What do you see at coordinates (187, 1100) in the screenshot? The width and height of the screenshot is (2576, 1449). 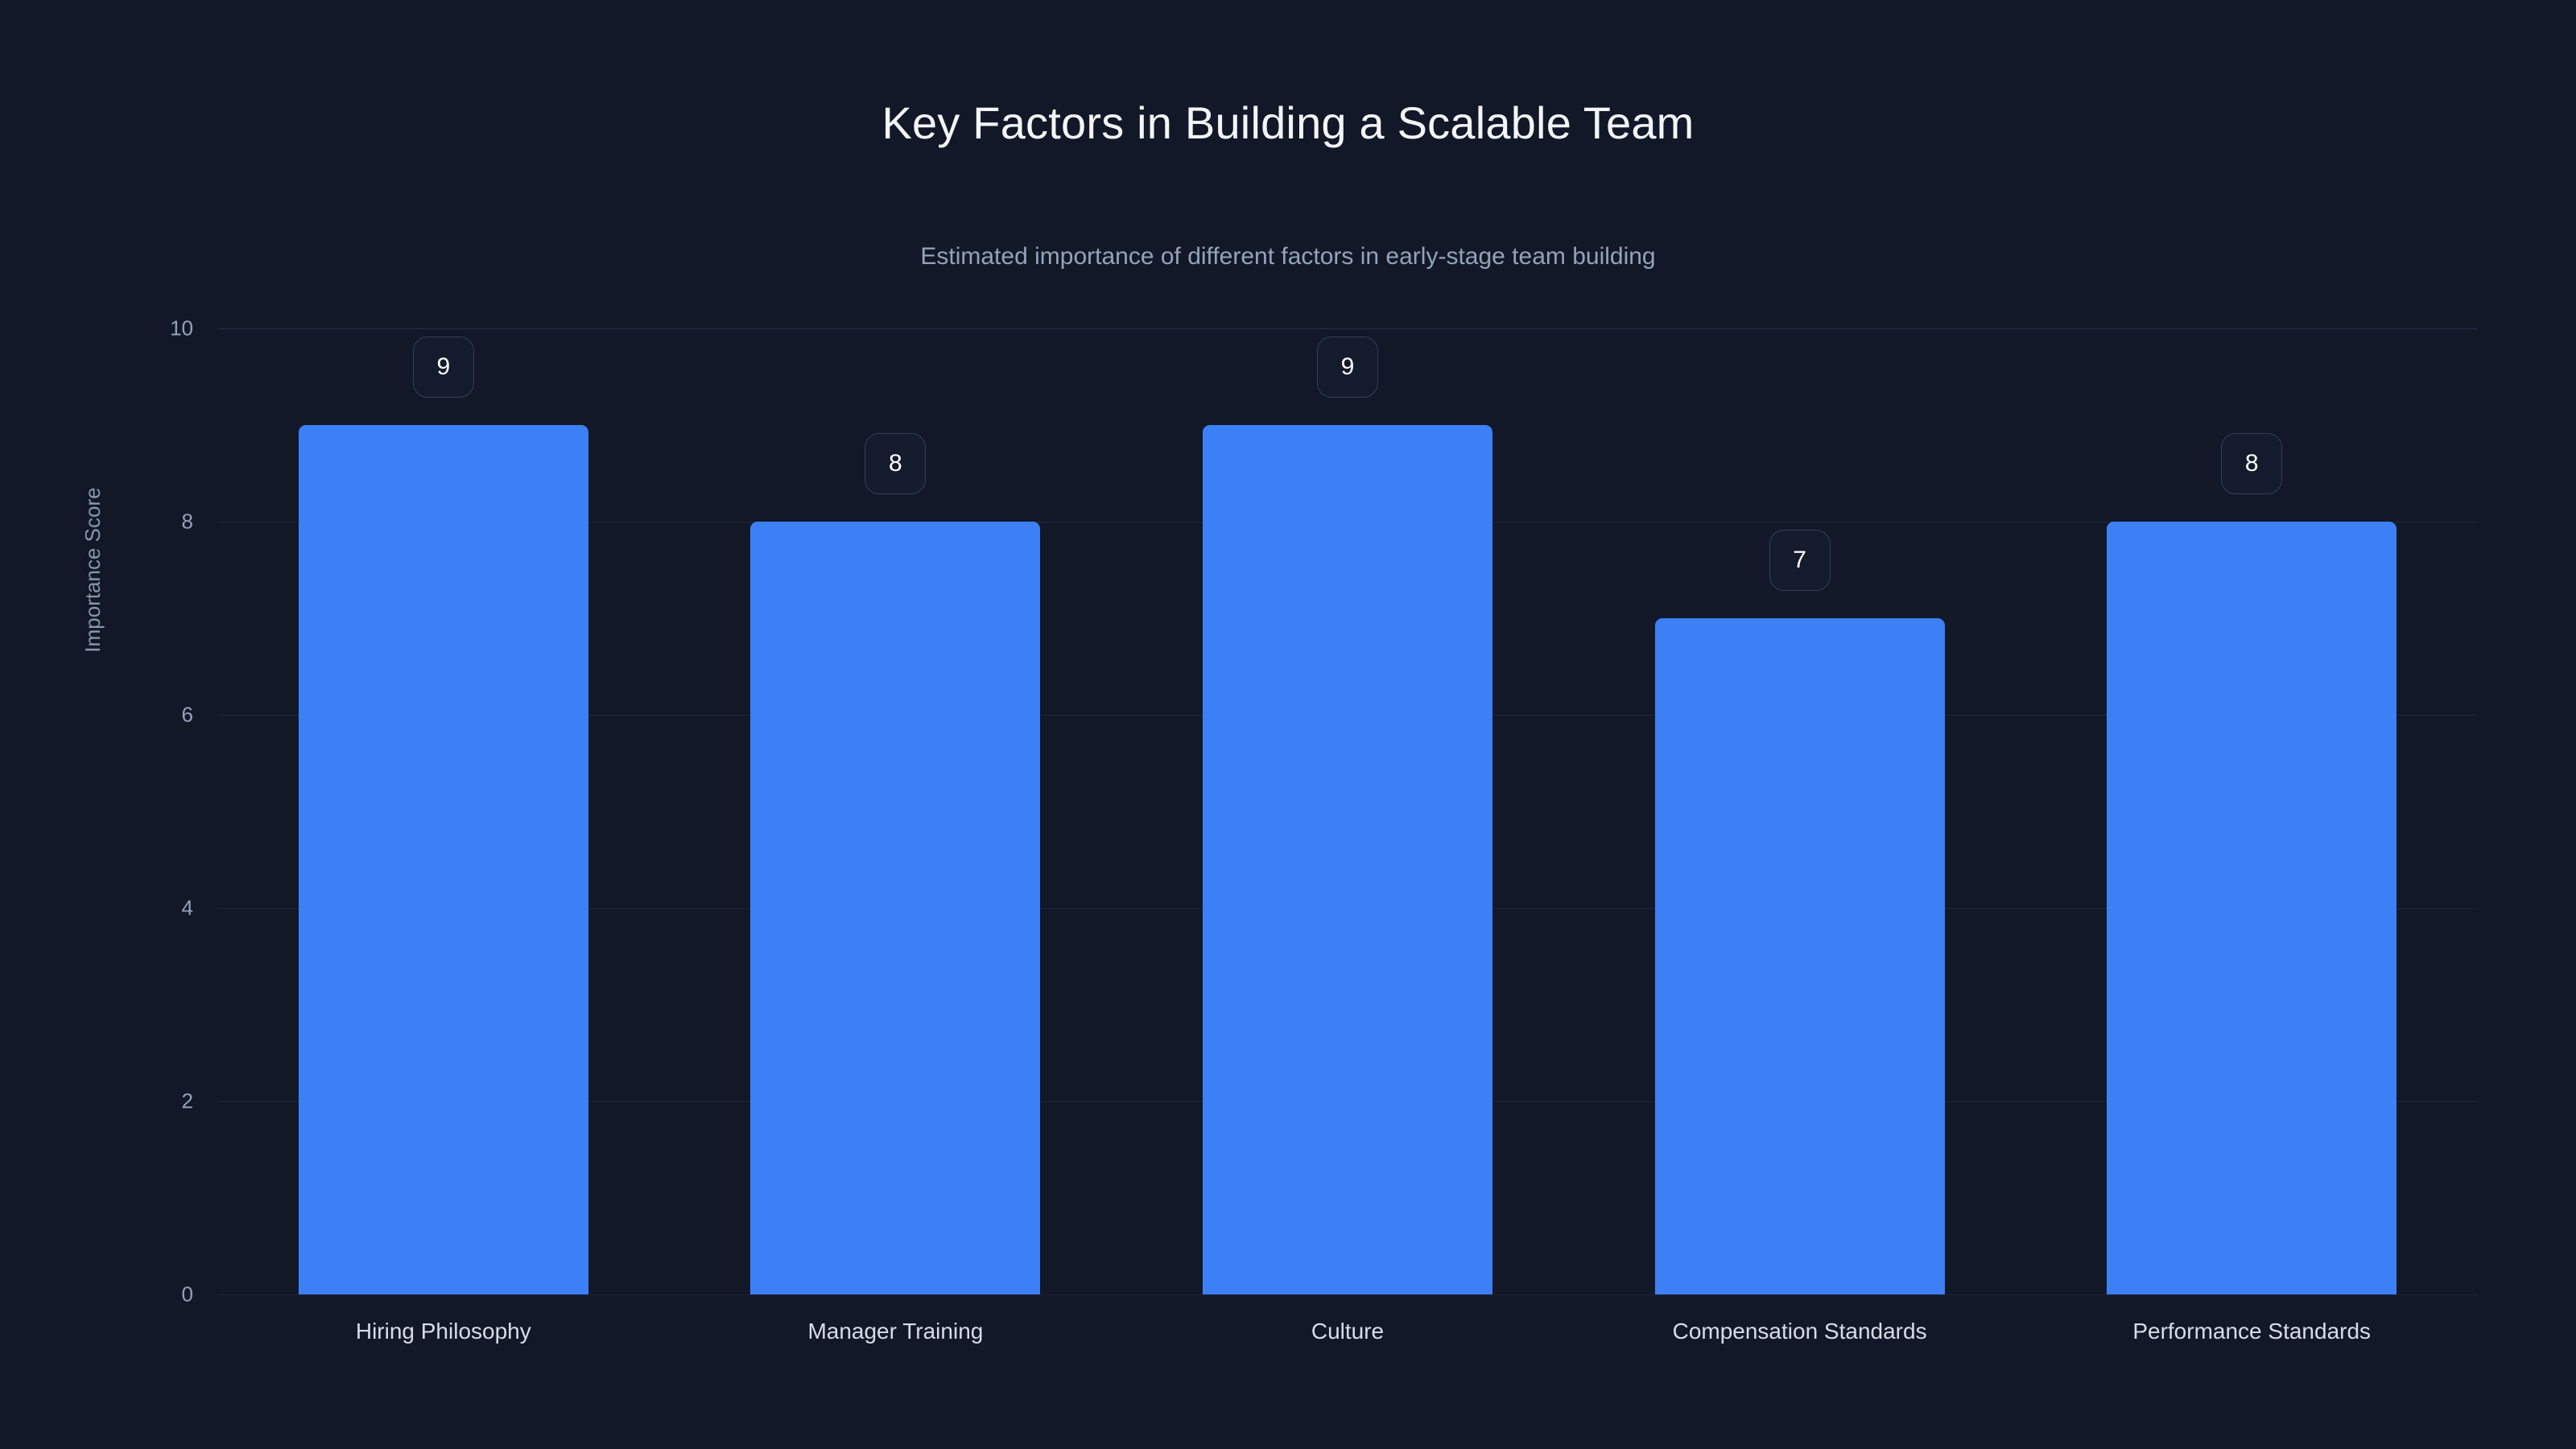 I see `y-tick-label: 2` at bounding box center [187, 1100].